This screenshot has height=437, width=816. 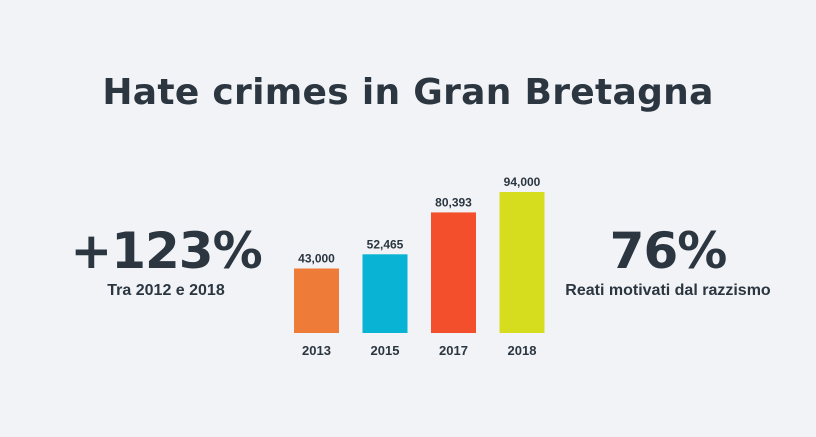 What do you see at coordinates (385, 350) in the screenshot?
I see `x-tick-2015: 2015` at bounding box center [385, 350].